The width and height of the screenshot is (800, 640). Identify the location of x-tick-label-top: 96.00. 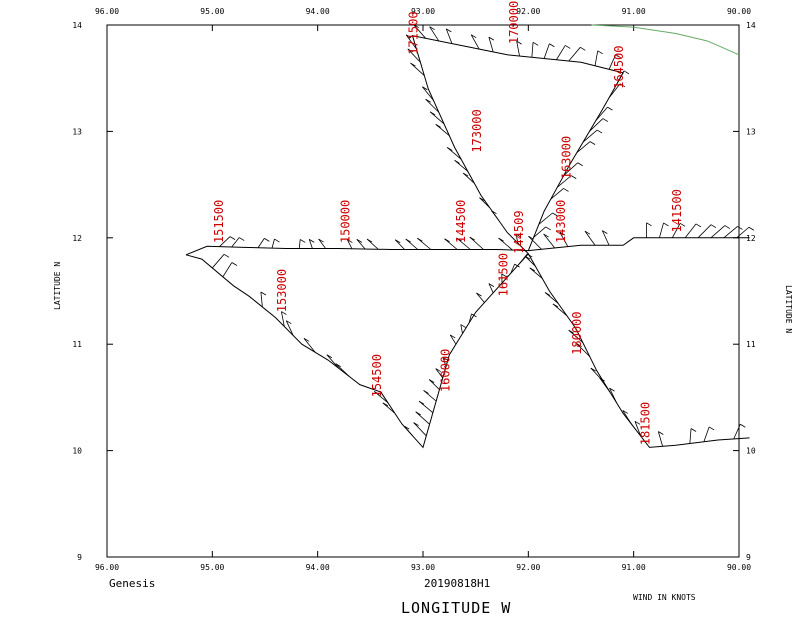
(107, 11).